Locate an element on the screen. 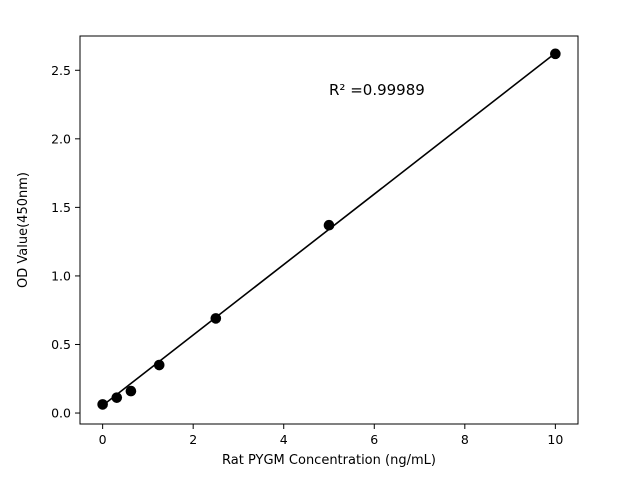 The height and width of the screenshot is (480, 640). x-tick-label: 4 is located at coordinates (284, 439).